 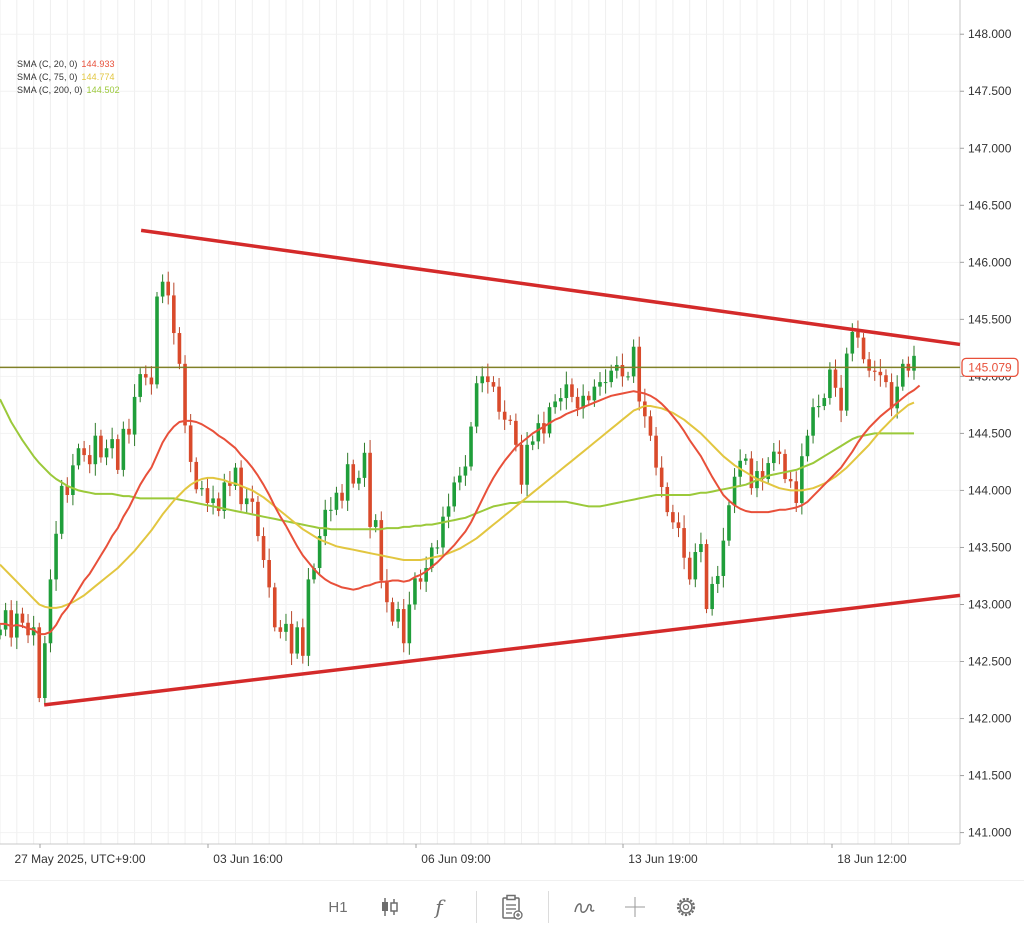 I want to click on x-tick-label: 03 Jun 16:00, so click(x=248, y=859).